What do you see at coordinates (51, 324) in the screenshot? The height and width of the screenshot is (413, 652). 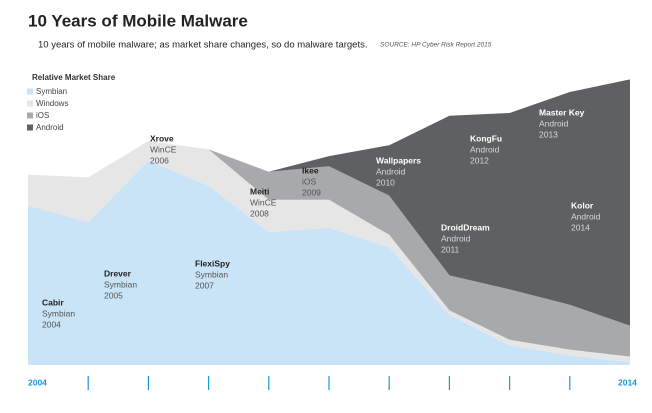 I see `annotation-year: 2004` at bounding box center [51, 324].